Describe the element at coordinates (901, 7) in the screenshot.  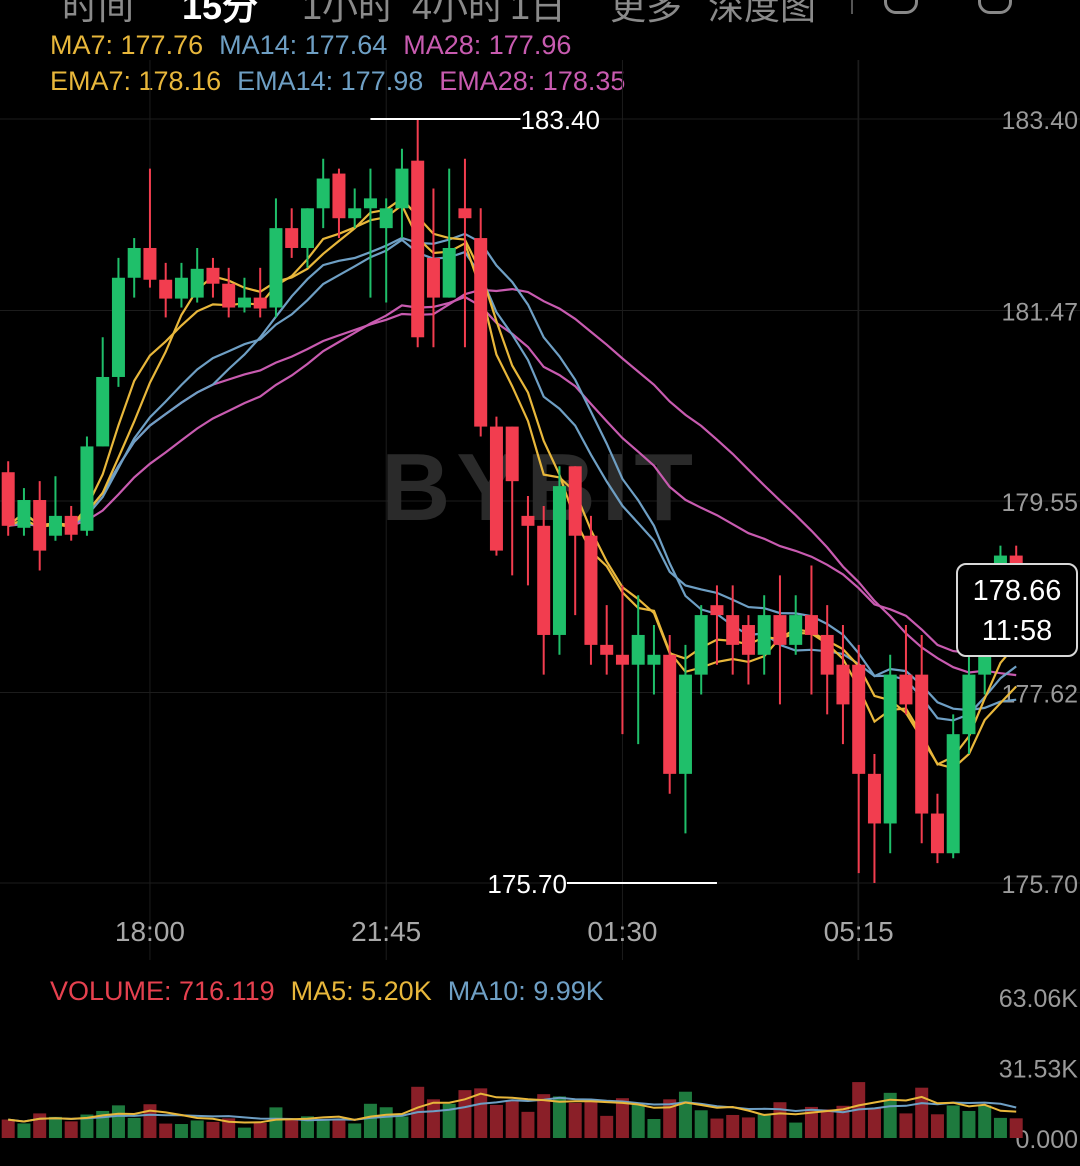
I see `draw-tool-icon` at that location.